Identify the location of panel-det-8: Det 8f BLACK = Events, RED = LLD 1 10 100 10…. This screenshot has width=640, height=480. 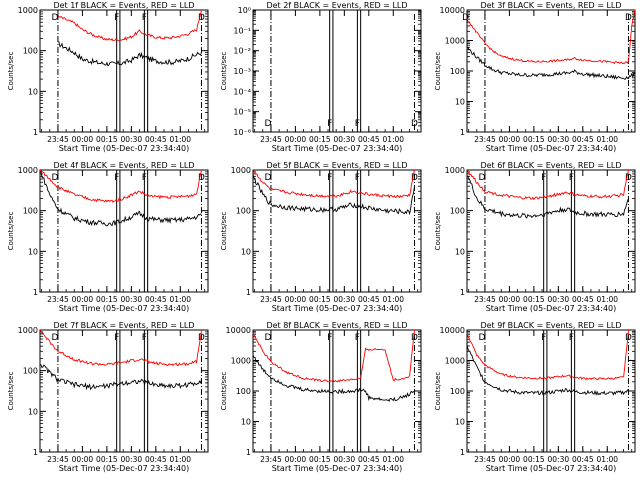
(321, 397).